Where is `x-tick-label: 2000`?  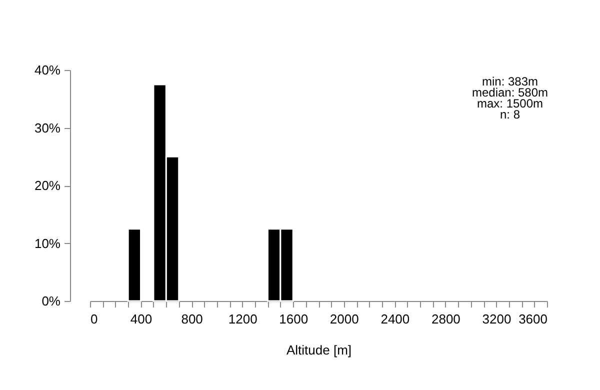
x-tick-label: 2000 is located at coordinates (344, 319).